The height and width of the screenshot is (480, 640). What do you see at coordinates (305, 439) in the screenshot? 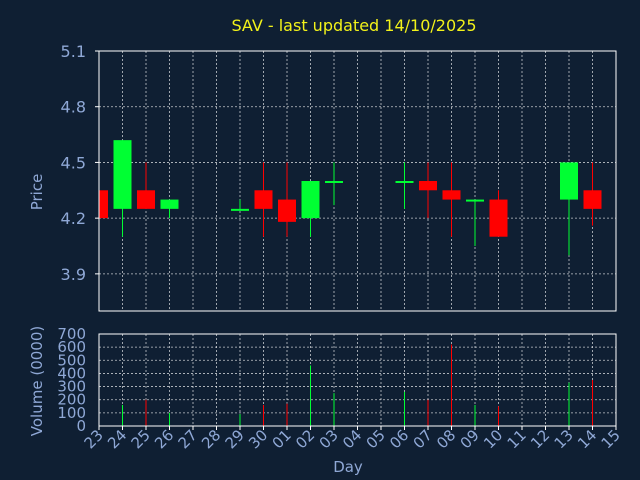
I see `x-tick-label: 02` at bounding box center [305, 439].